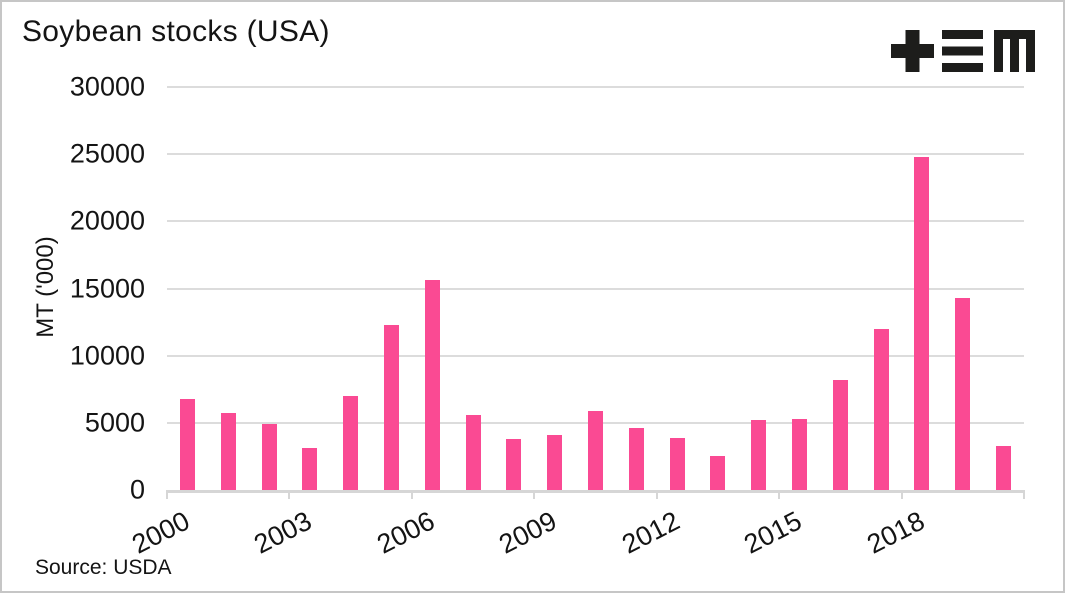  Describe the element at coordinates (773, 532) in the screenshot. I see `x-tick-label-2015: 2015` at that location.